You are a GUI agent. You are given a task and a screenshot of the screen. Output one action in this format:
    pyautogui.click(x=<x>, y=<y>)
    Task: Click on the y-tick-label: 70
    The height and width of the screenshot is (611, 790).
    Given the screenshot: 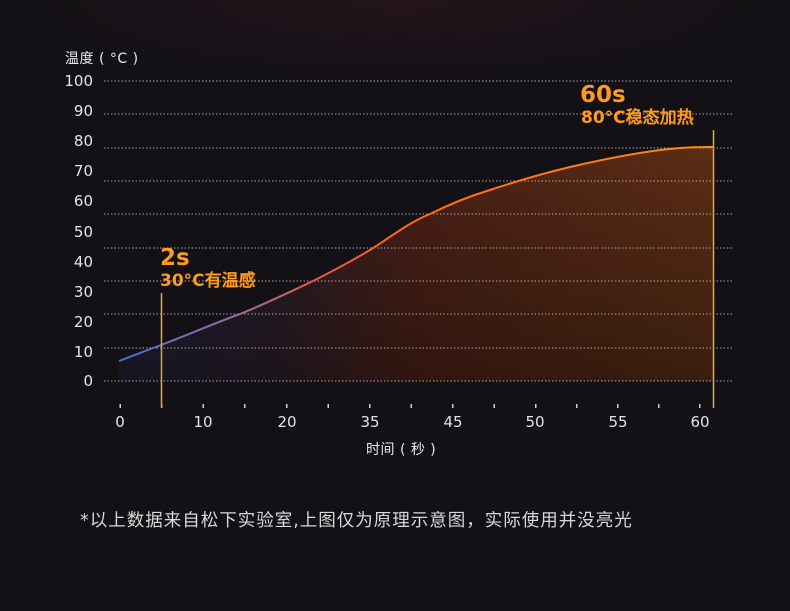 What is the action you would take?
    pyautogui.click(x=83, y=171)
    